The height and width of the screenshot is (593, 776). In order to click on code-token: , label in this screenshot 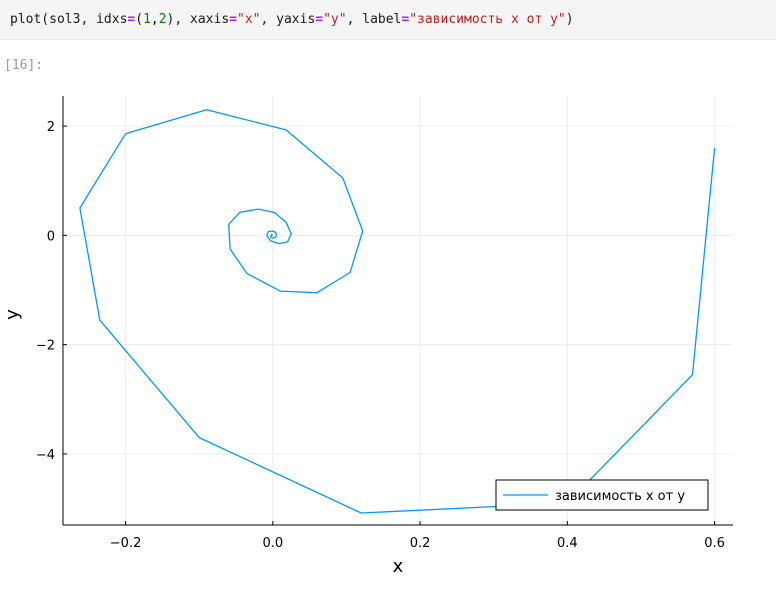, I will do `click(374, 19)`.